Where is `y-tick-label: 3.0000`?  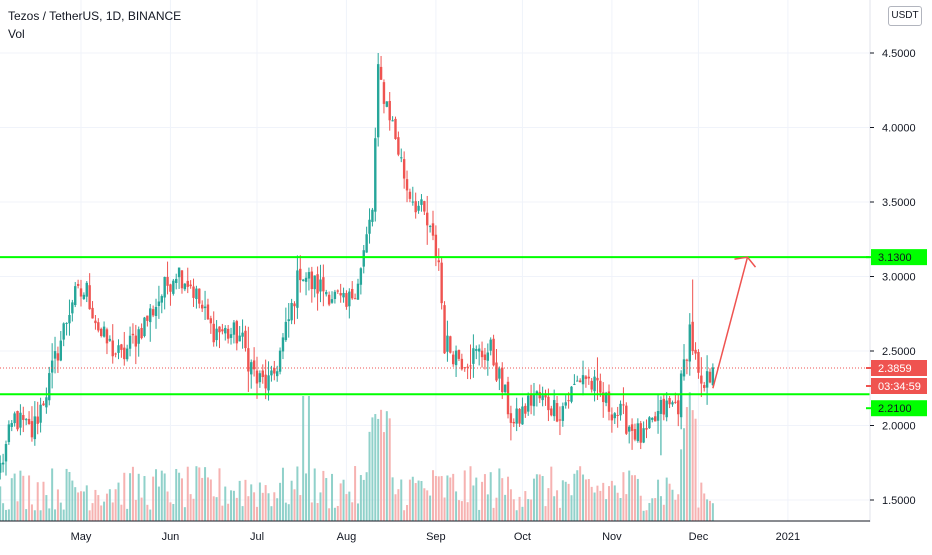
y-tick-label: 3.0000 is located at coordinates (899, 278).